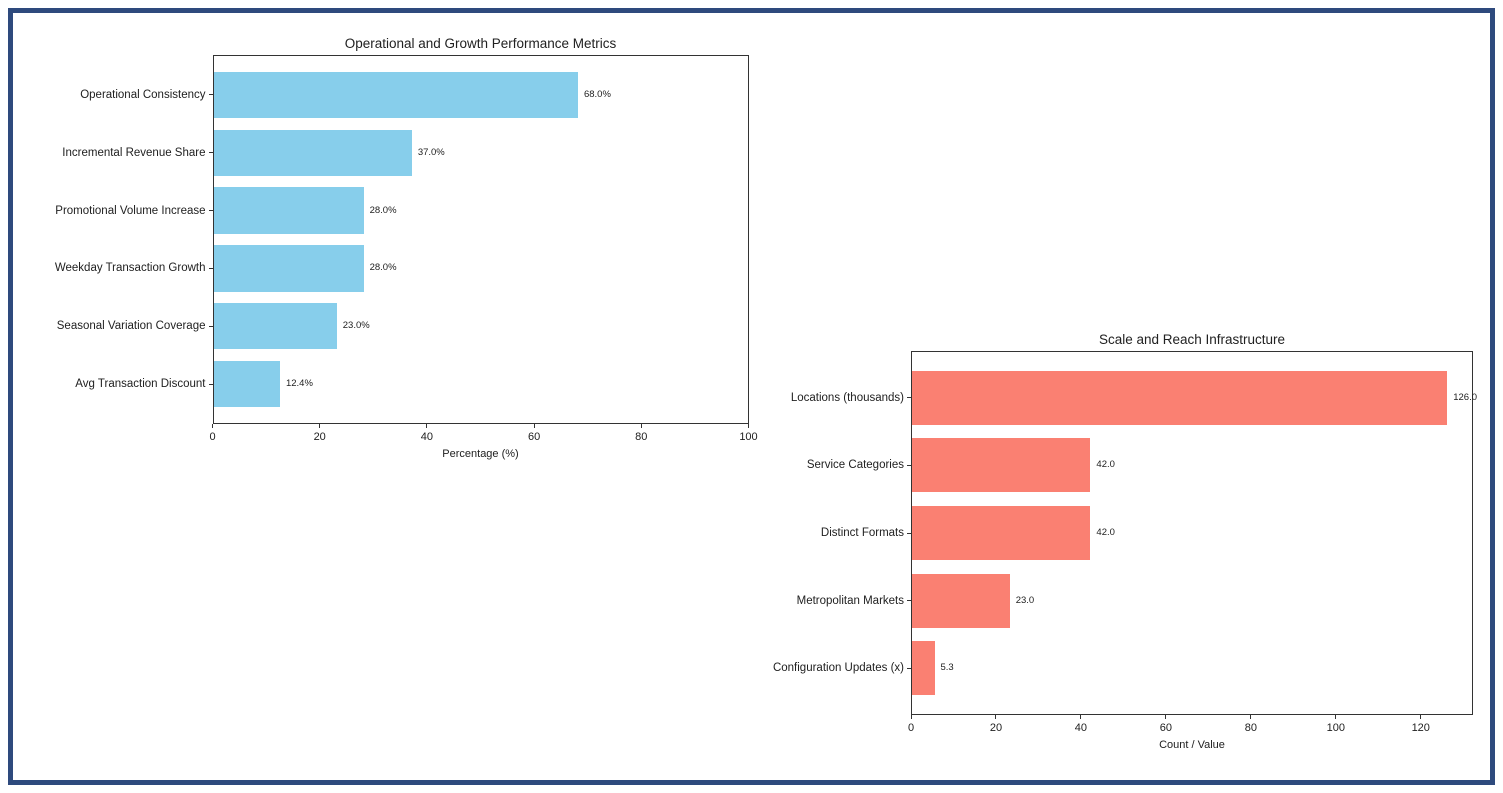  What do you see at coordinates (847, 397) in the screenshot?
I see `y-tick-label: Locations (thousands)` at bounding box center [847, 397].